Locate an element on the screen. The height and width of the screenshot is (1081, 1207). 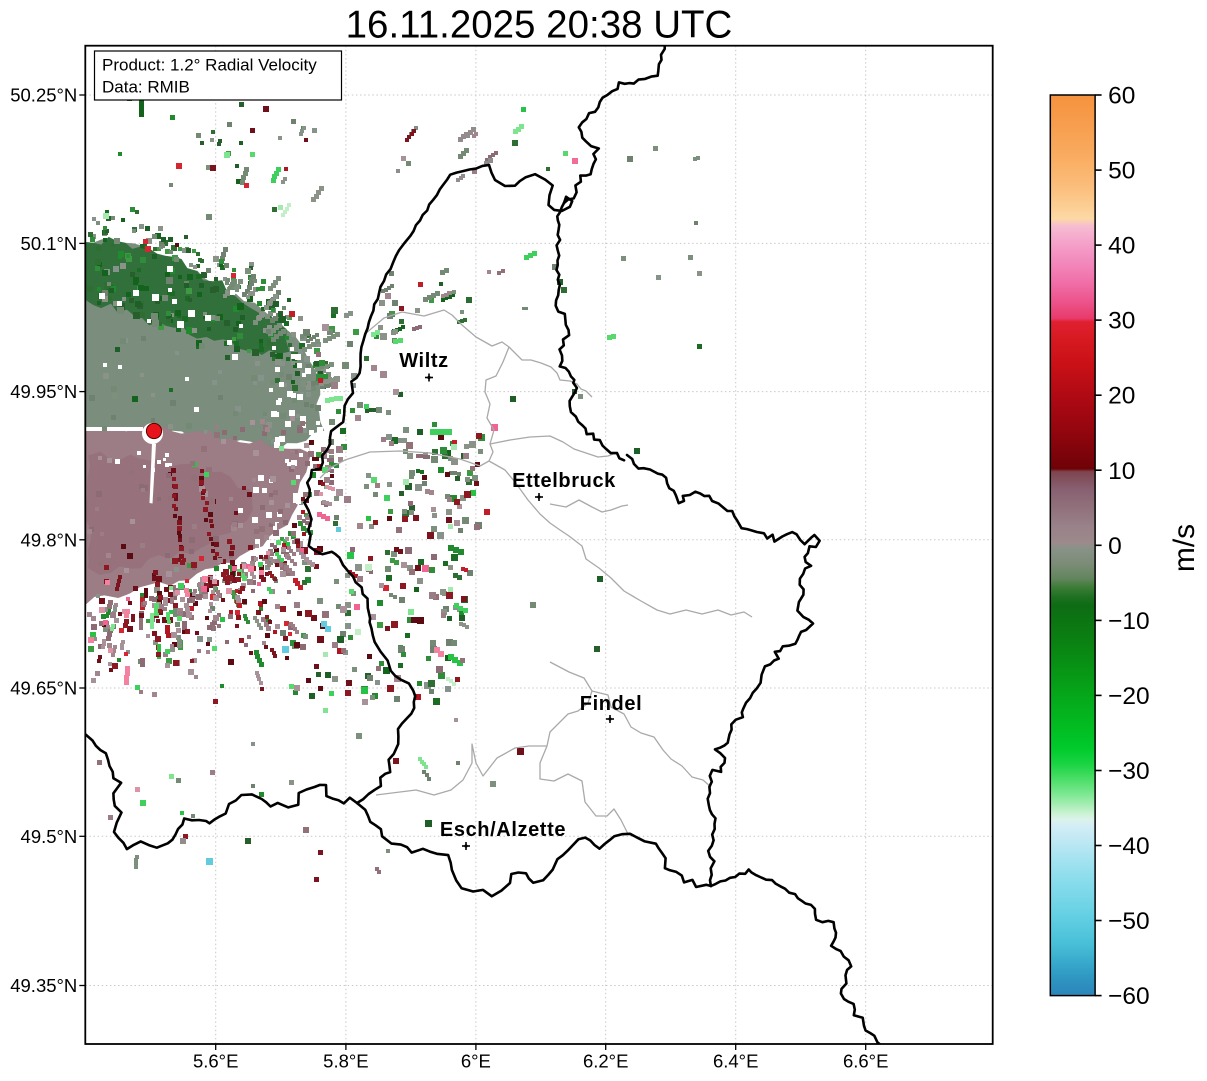
svg-text: −50 is located at coordinates (1129, 921).